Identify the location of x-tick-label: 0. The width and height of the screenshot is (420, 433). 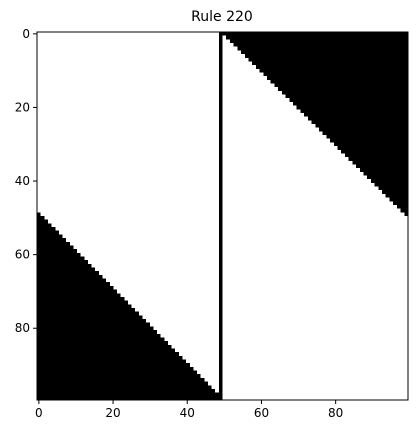
(39, 413).